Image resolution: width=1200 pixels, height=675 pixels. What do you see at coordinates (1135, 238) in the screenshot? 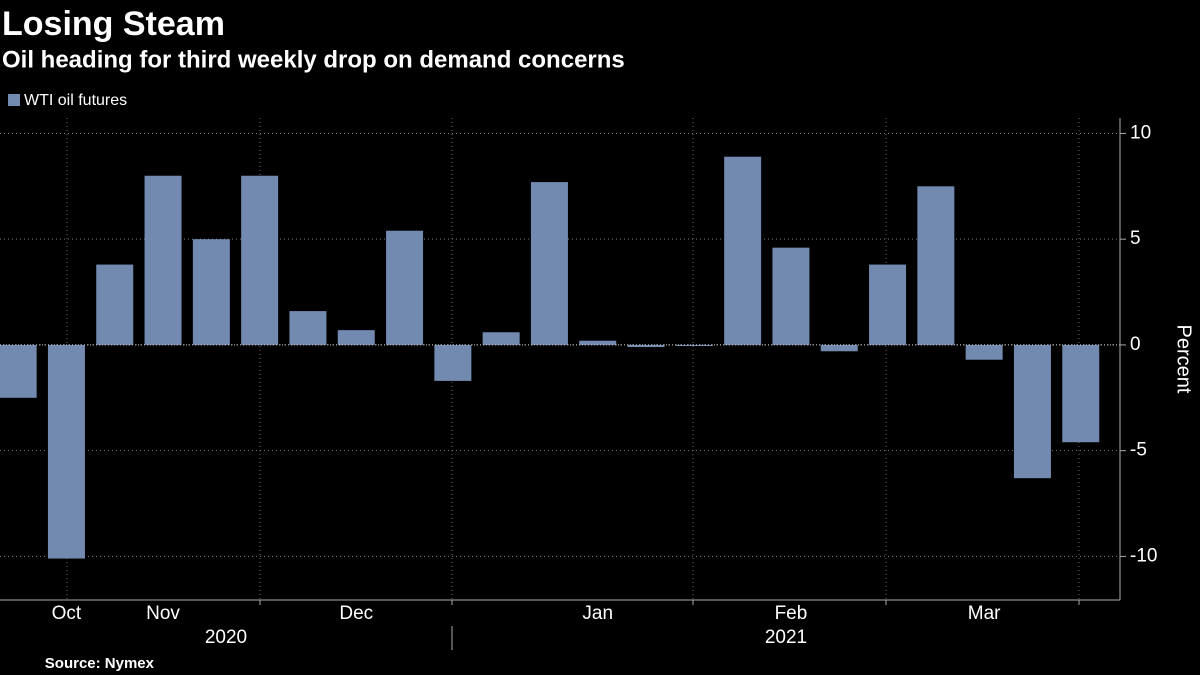
I see `y-tick-label: 5` at bounding box center [1135, 238].